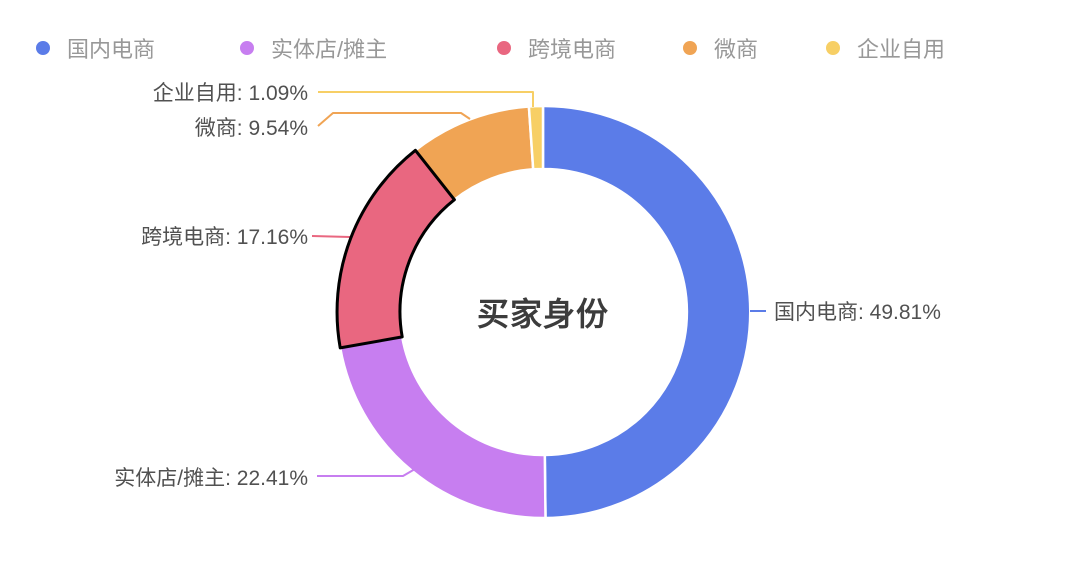 Image resolution: width=1086 pixels, height=566 pixels. I want to click on chart-center-title: 买家身份, so click(543, 314).